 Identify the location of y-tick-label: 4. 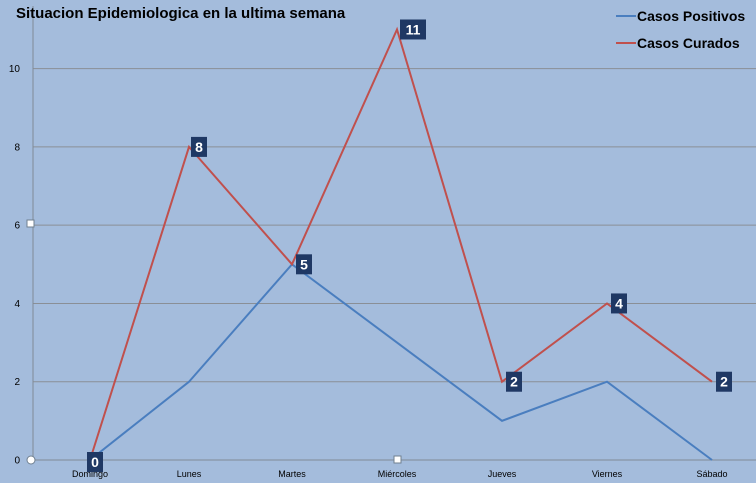
(17, 304).